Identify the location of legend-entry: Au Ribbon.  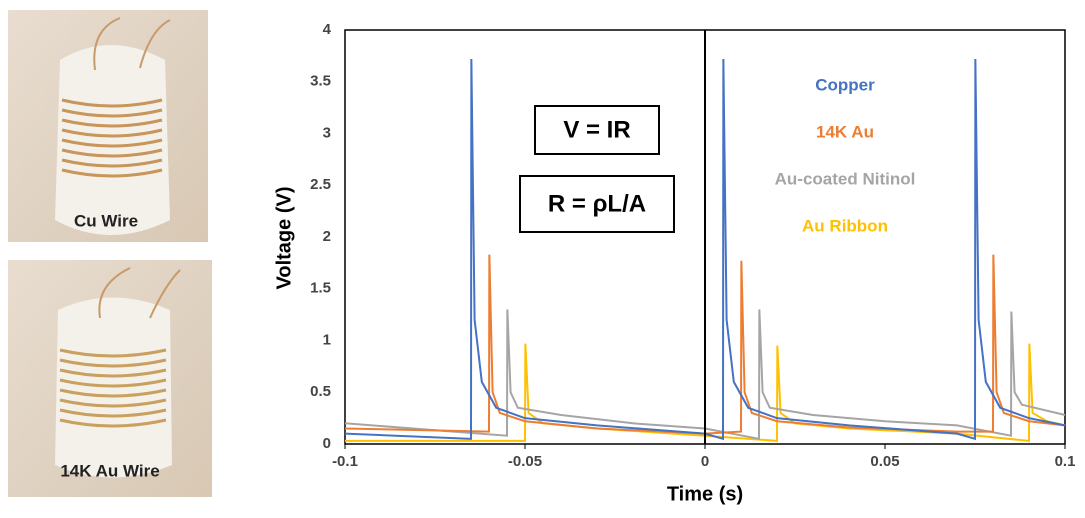
(845, 225).